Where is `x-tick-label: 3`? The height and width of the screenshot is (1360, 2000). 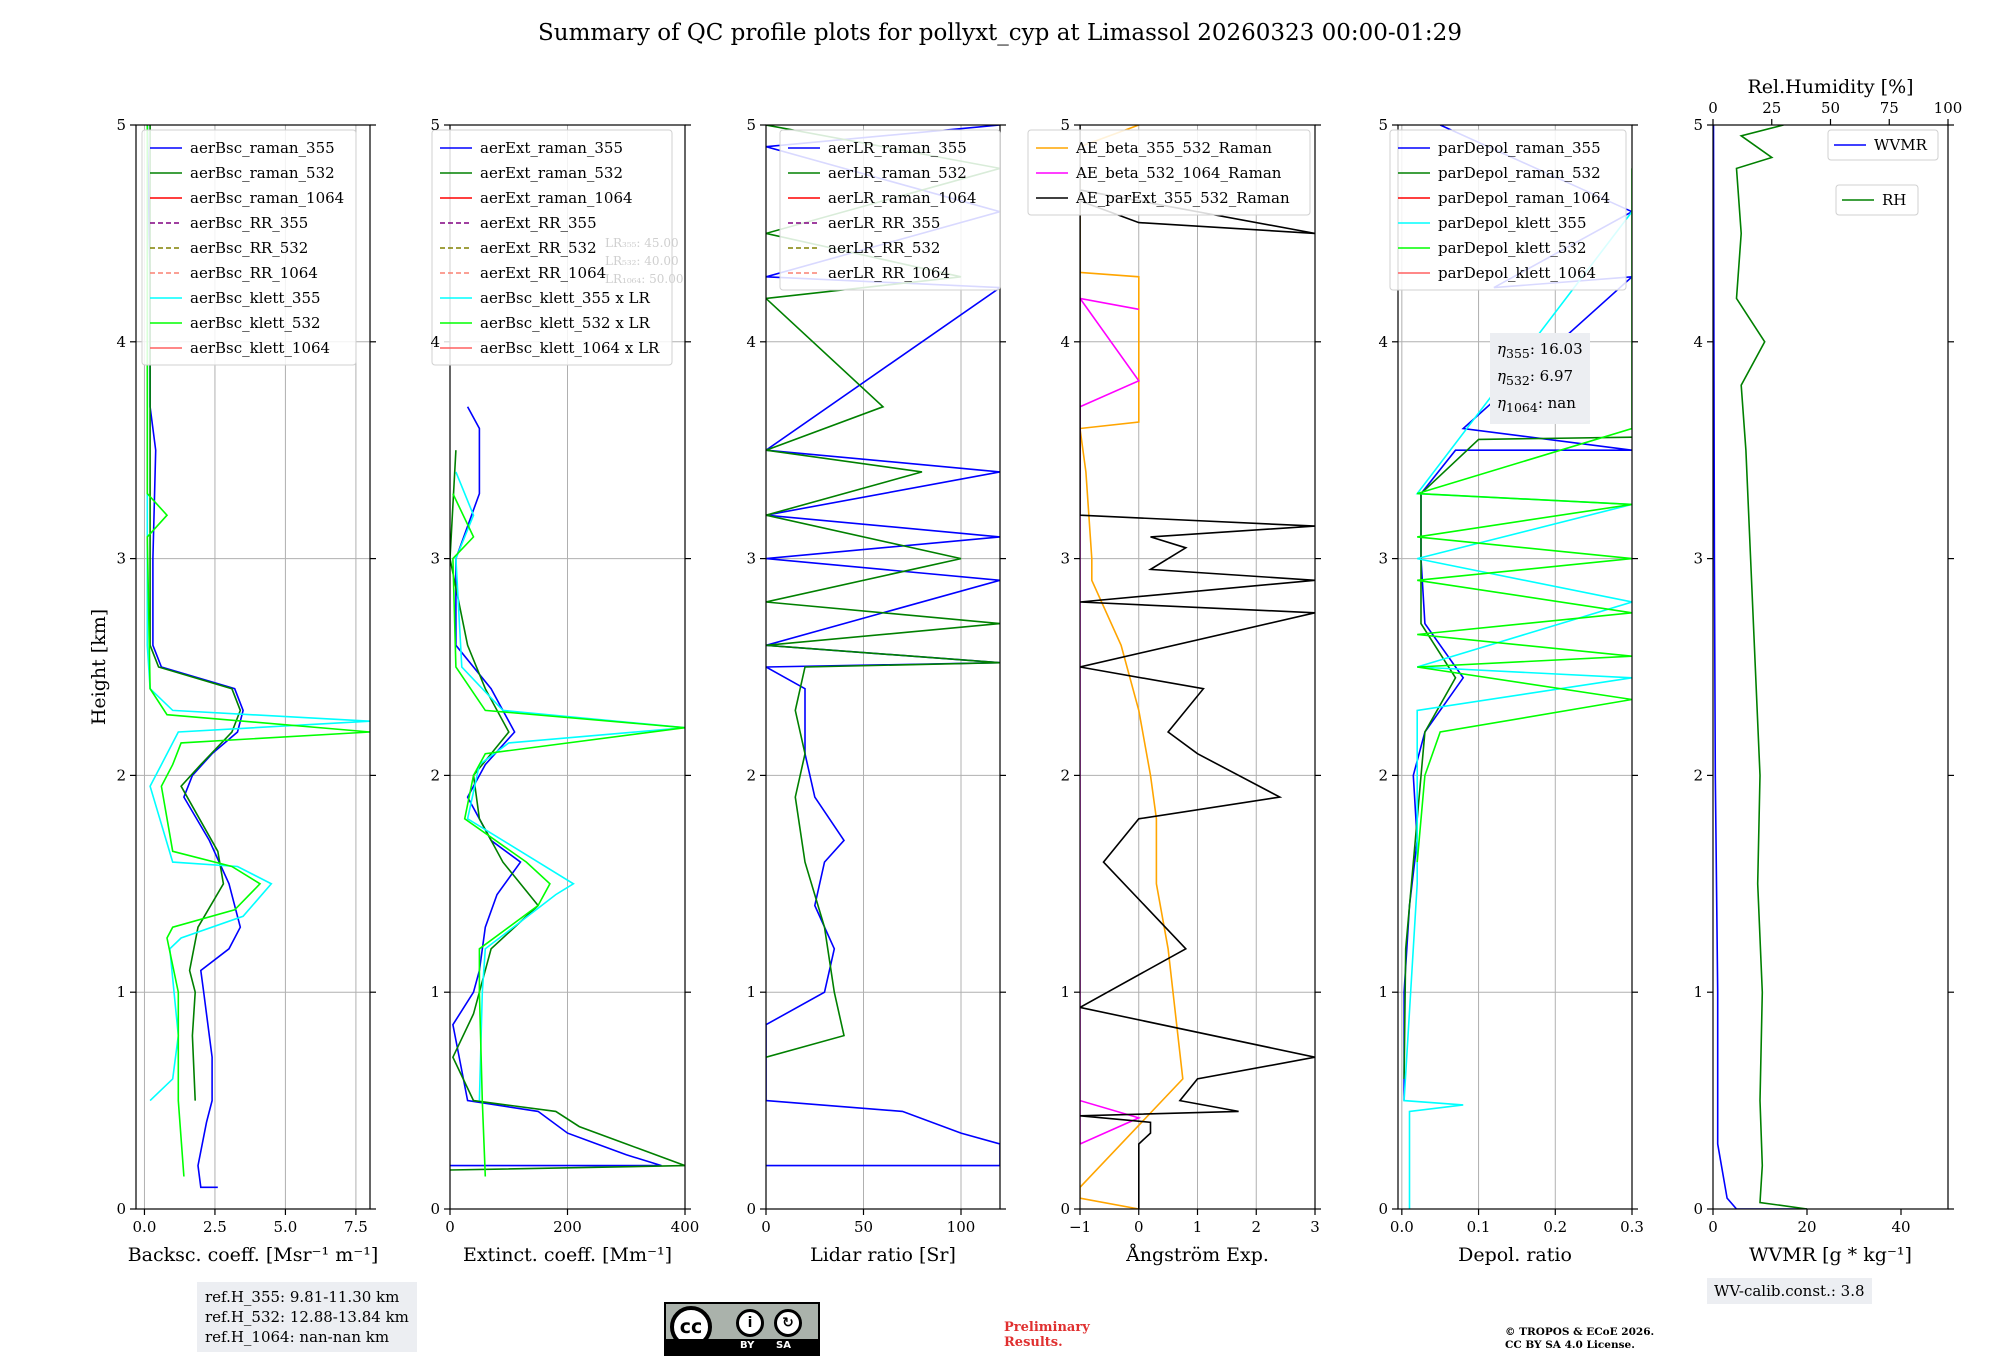 x-tick-label: 3 is located at coordinates (1315, 1227).